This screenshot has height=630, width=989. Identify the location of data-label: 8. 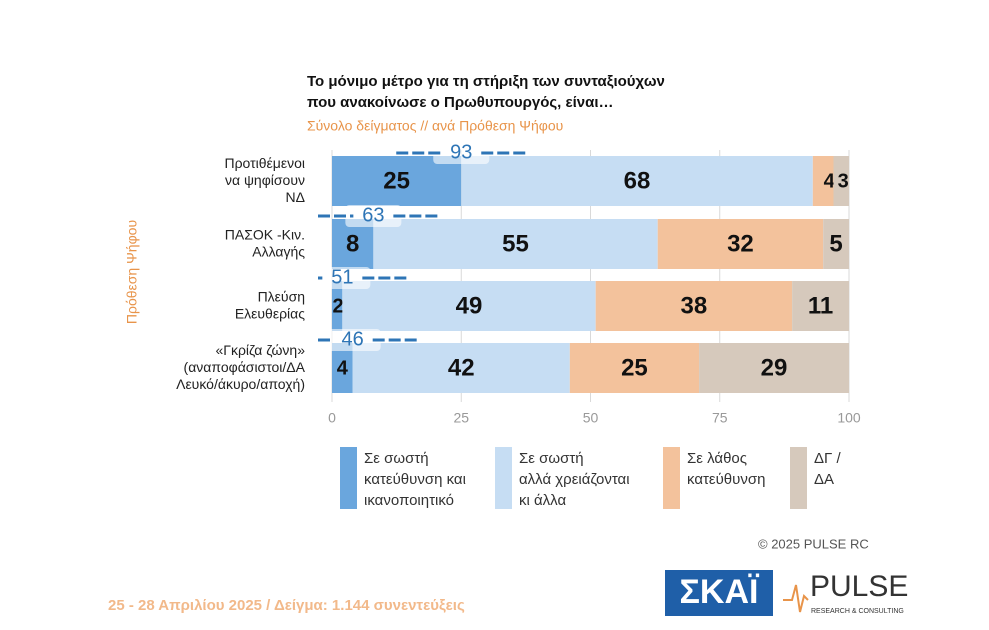
(352, 243).